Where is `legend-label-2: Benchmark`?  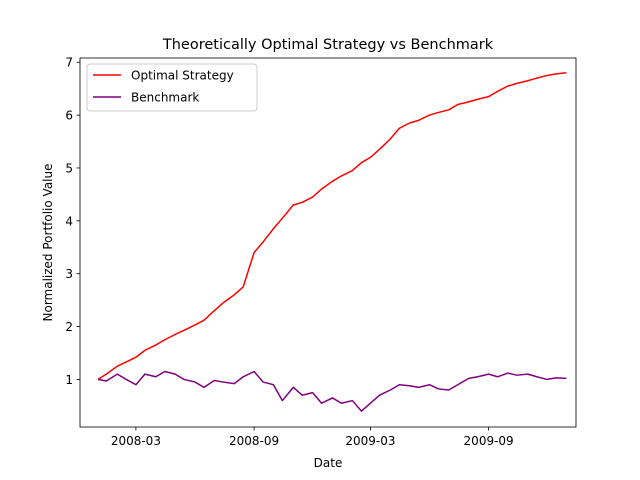
legend-label-2: Benchmark is located at coordinates (165, 98).